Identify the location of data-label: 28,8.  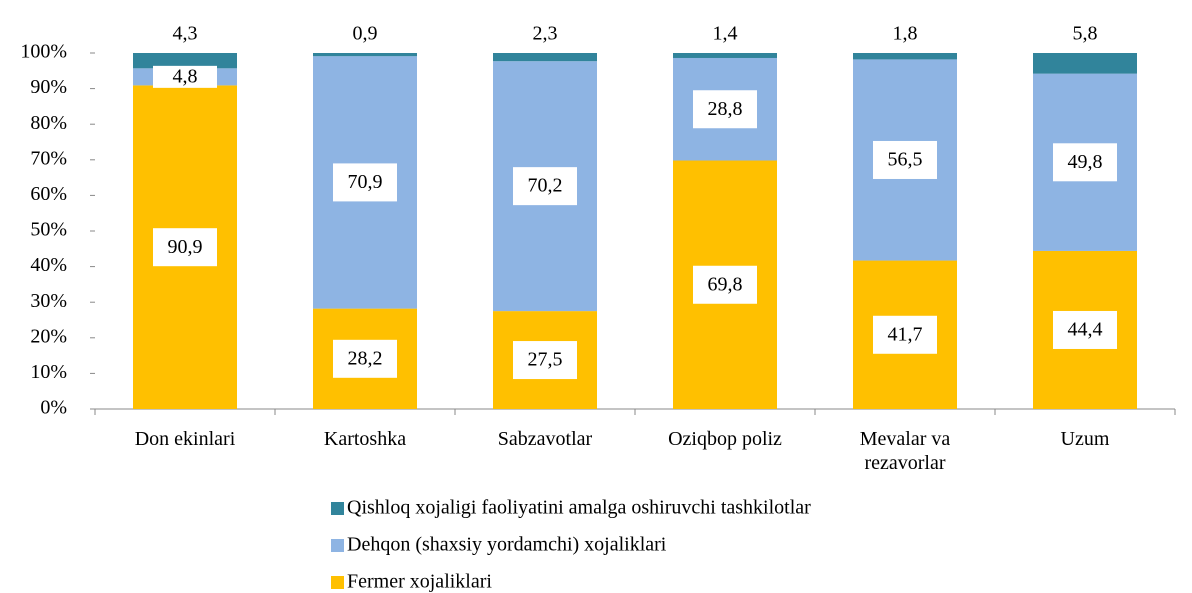
(725, 109).